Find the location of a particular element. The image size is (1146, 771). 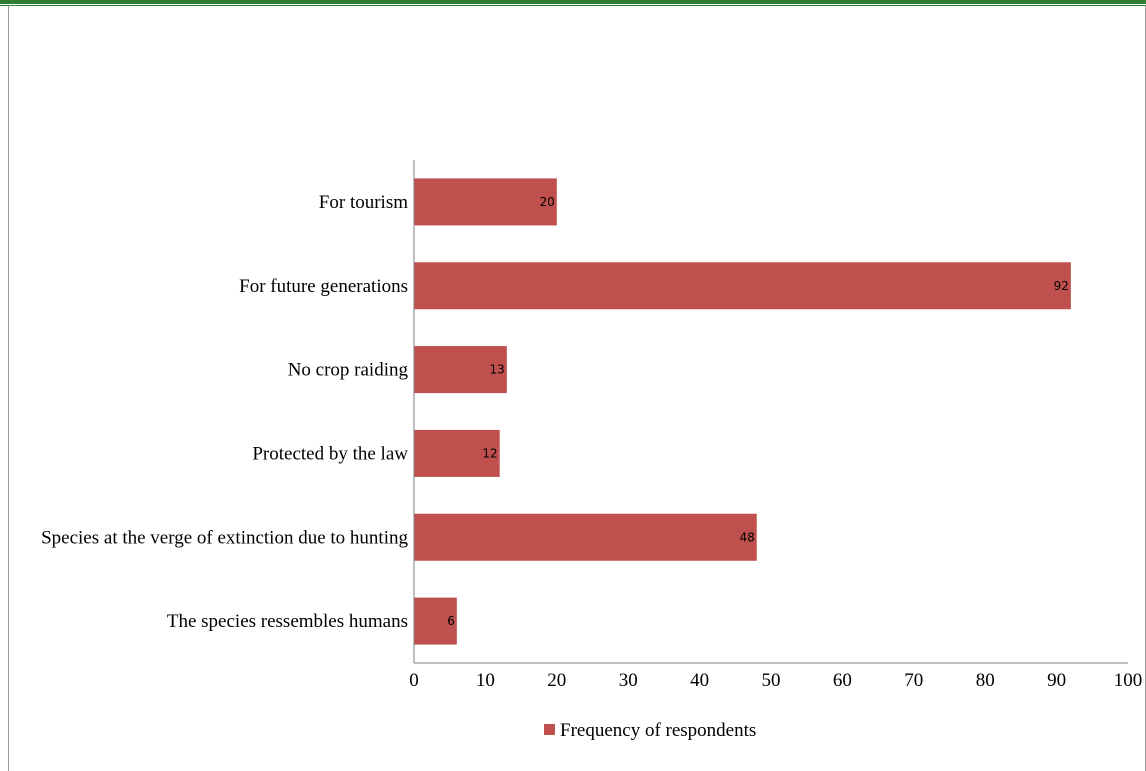

x-tick-label-5: 50 is located at coordinates (771, 680).